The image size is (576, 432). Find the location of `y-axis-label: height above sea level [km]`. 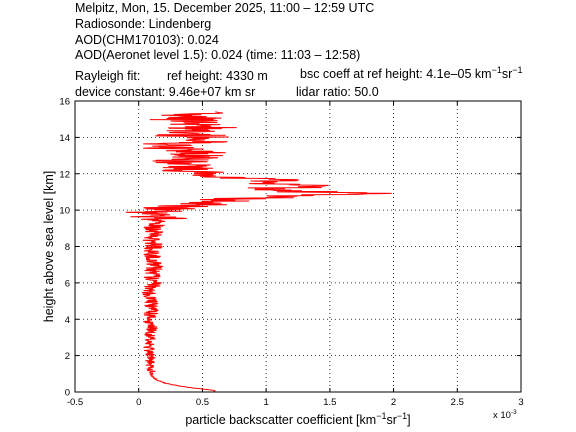

y-axis-label: height above sea level [km] is located at coordinates (49, 246).